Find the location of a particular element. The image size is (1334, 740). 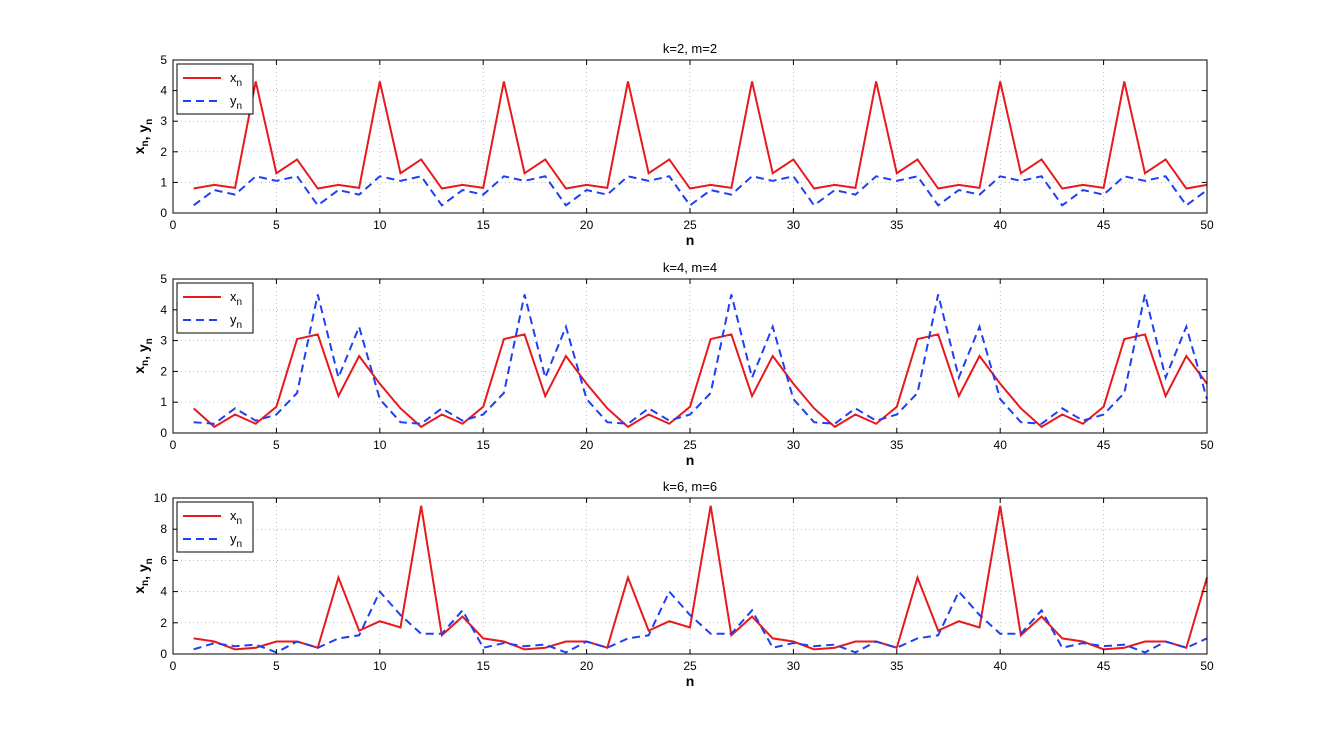

y-tick-label: 6 is located at coordinates (163, 560).